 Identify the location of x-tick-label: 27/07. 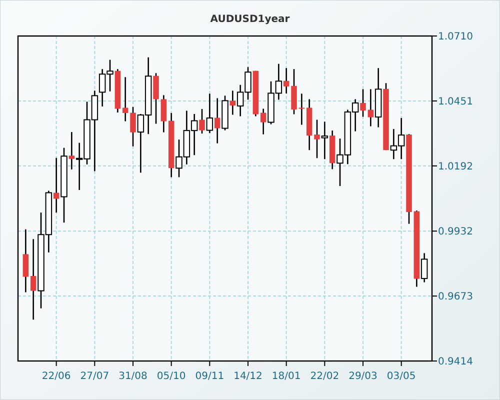
(95, 376).